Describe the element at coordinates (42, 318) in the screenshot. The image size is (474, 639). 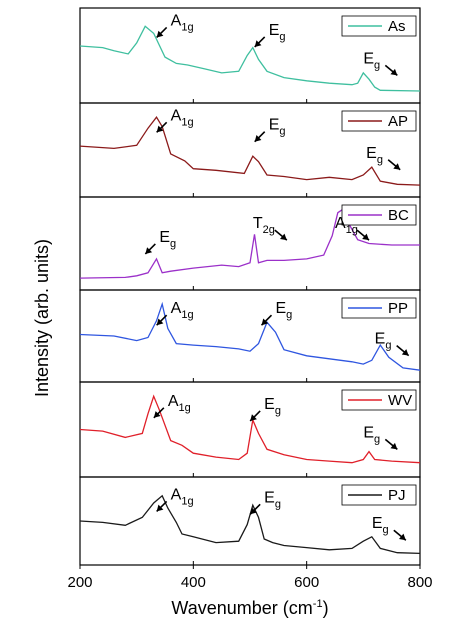
I see `y-axis-title: Intensity (arb. units)` at that location.